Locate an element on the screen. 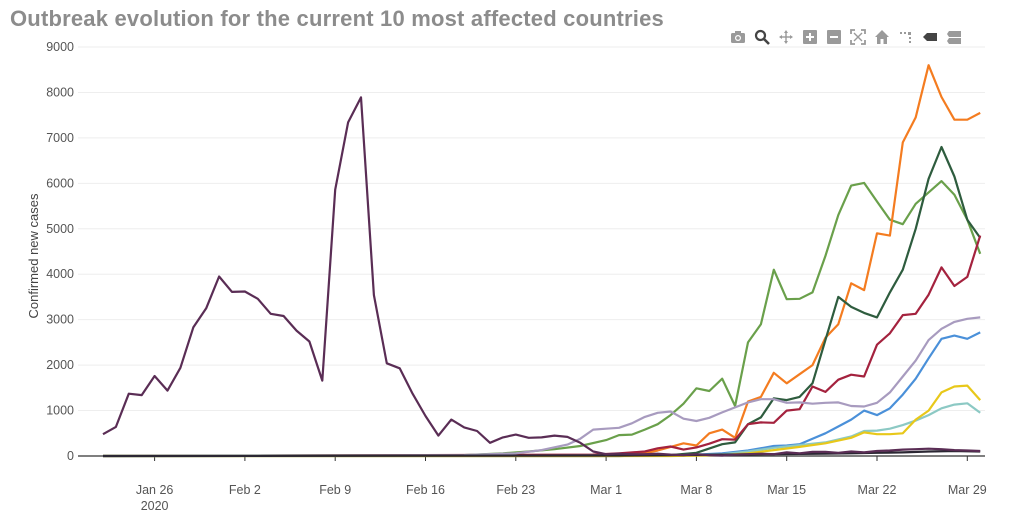 Image resolution: width=1024 pixels, height=524 pixels. pan-icon is located at coordinates (786, 37).